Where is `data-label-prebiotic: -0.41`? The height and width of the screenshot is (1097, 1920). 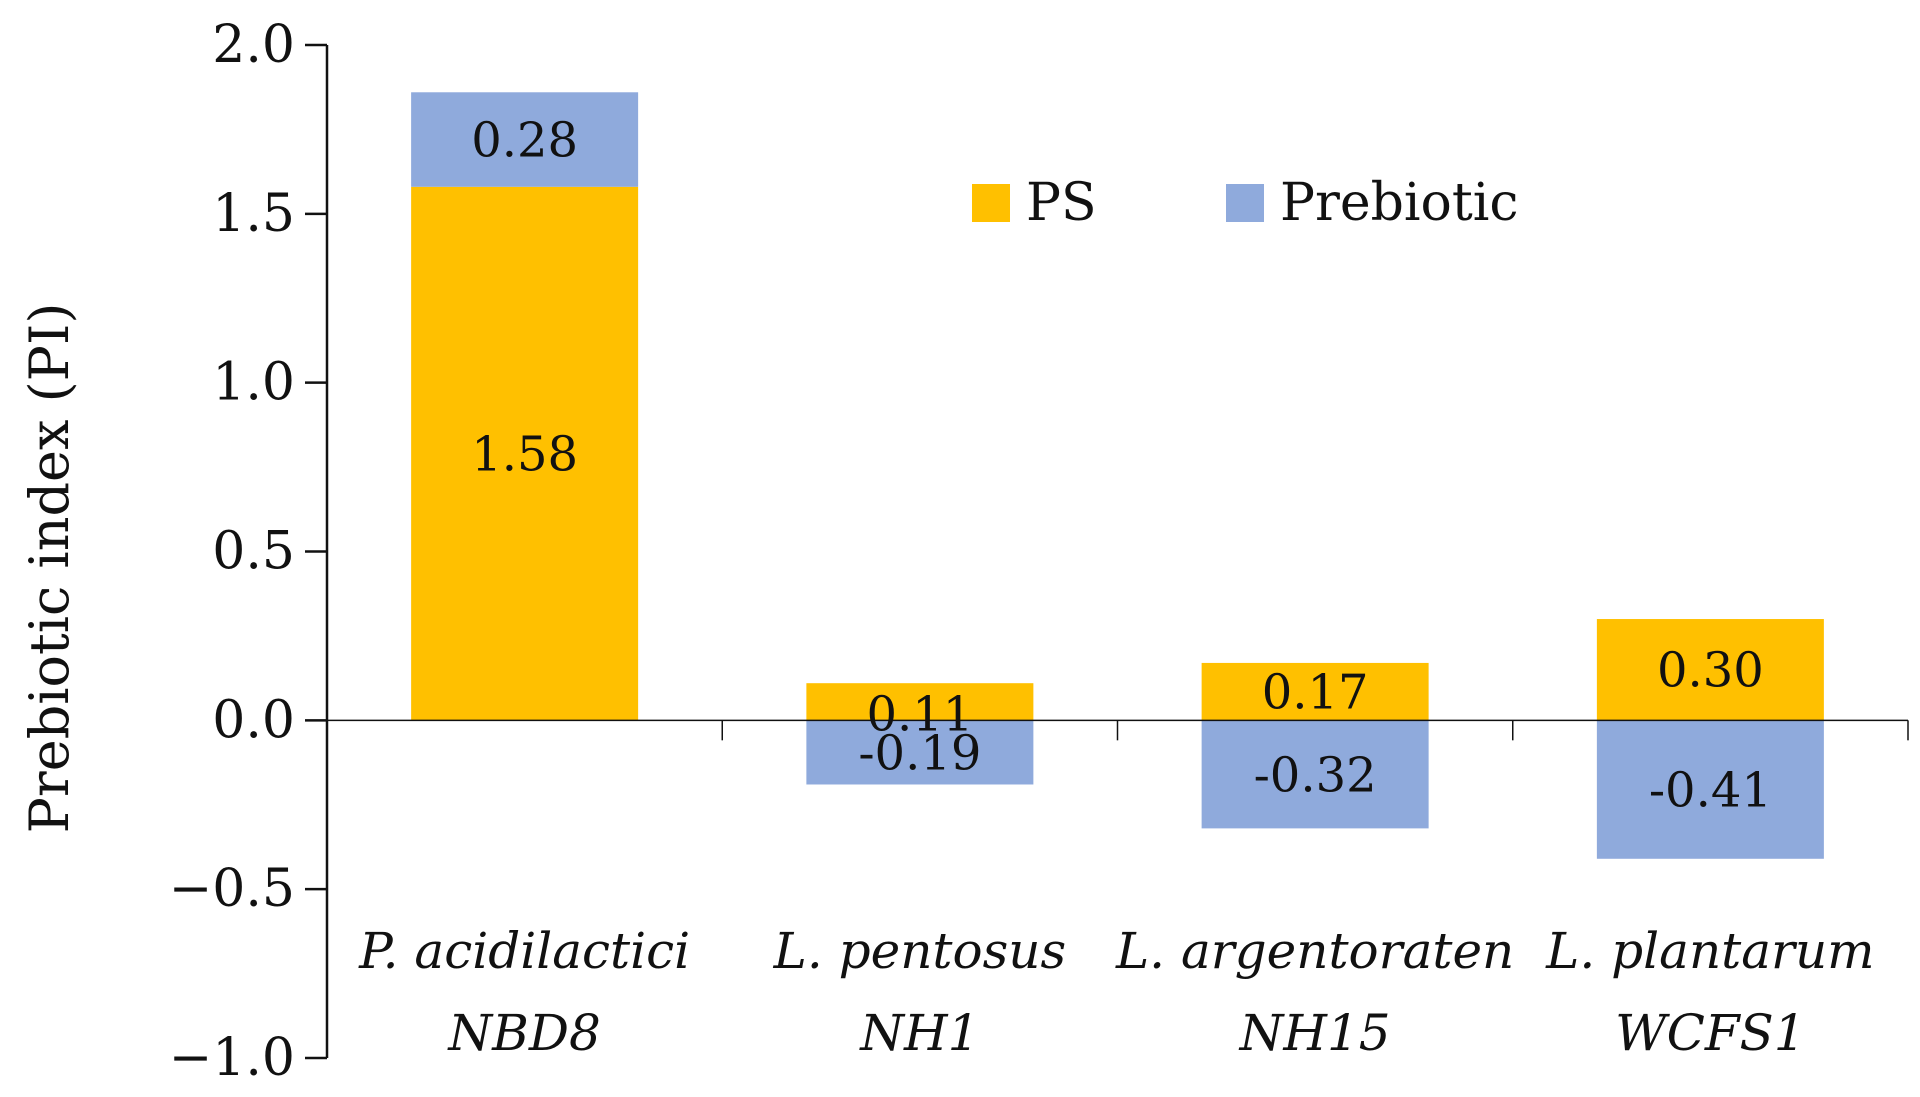 data-label-prebiotic: -0.41 is located at coordinates (1710, 791).